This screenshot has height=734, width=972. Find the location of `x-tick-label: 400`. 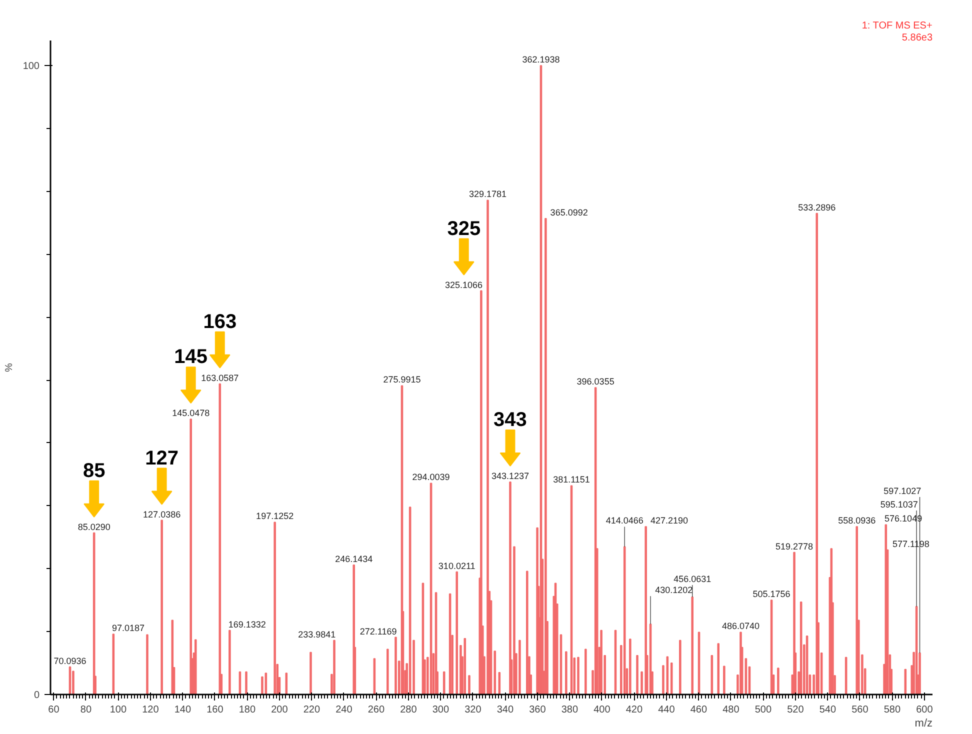

x-tick-label: 400 is located at coordinates (602, 710).